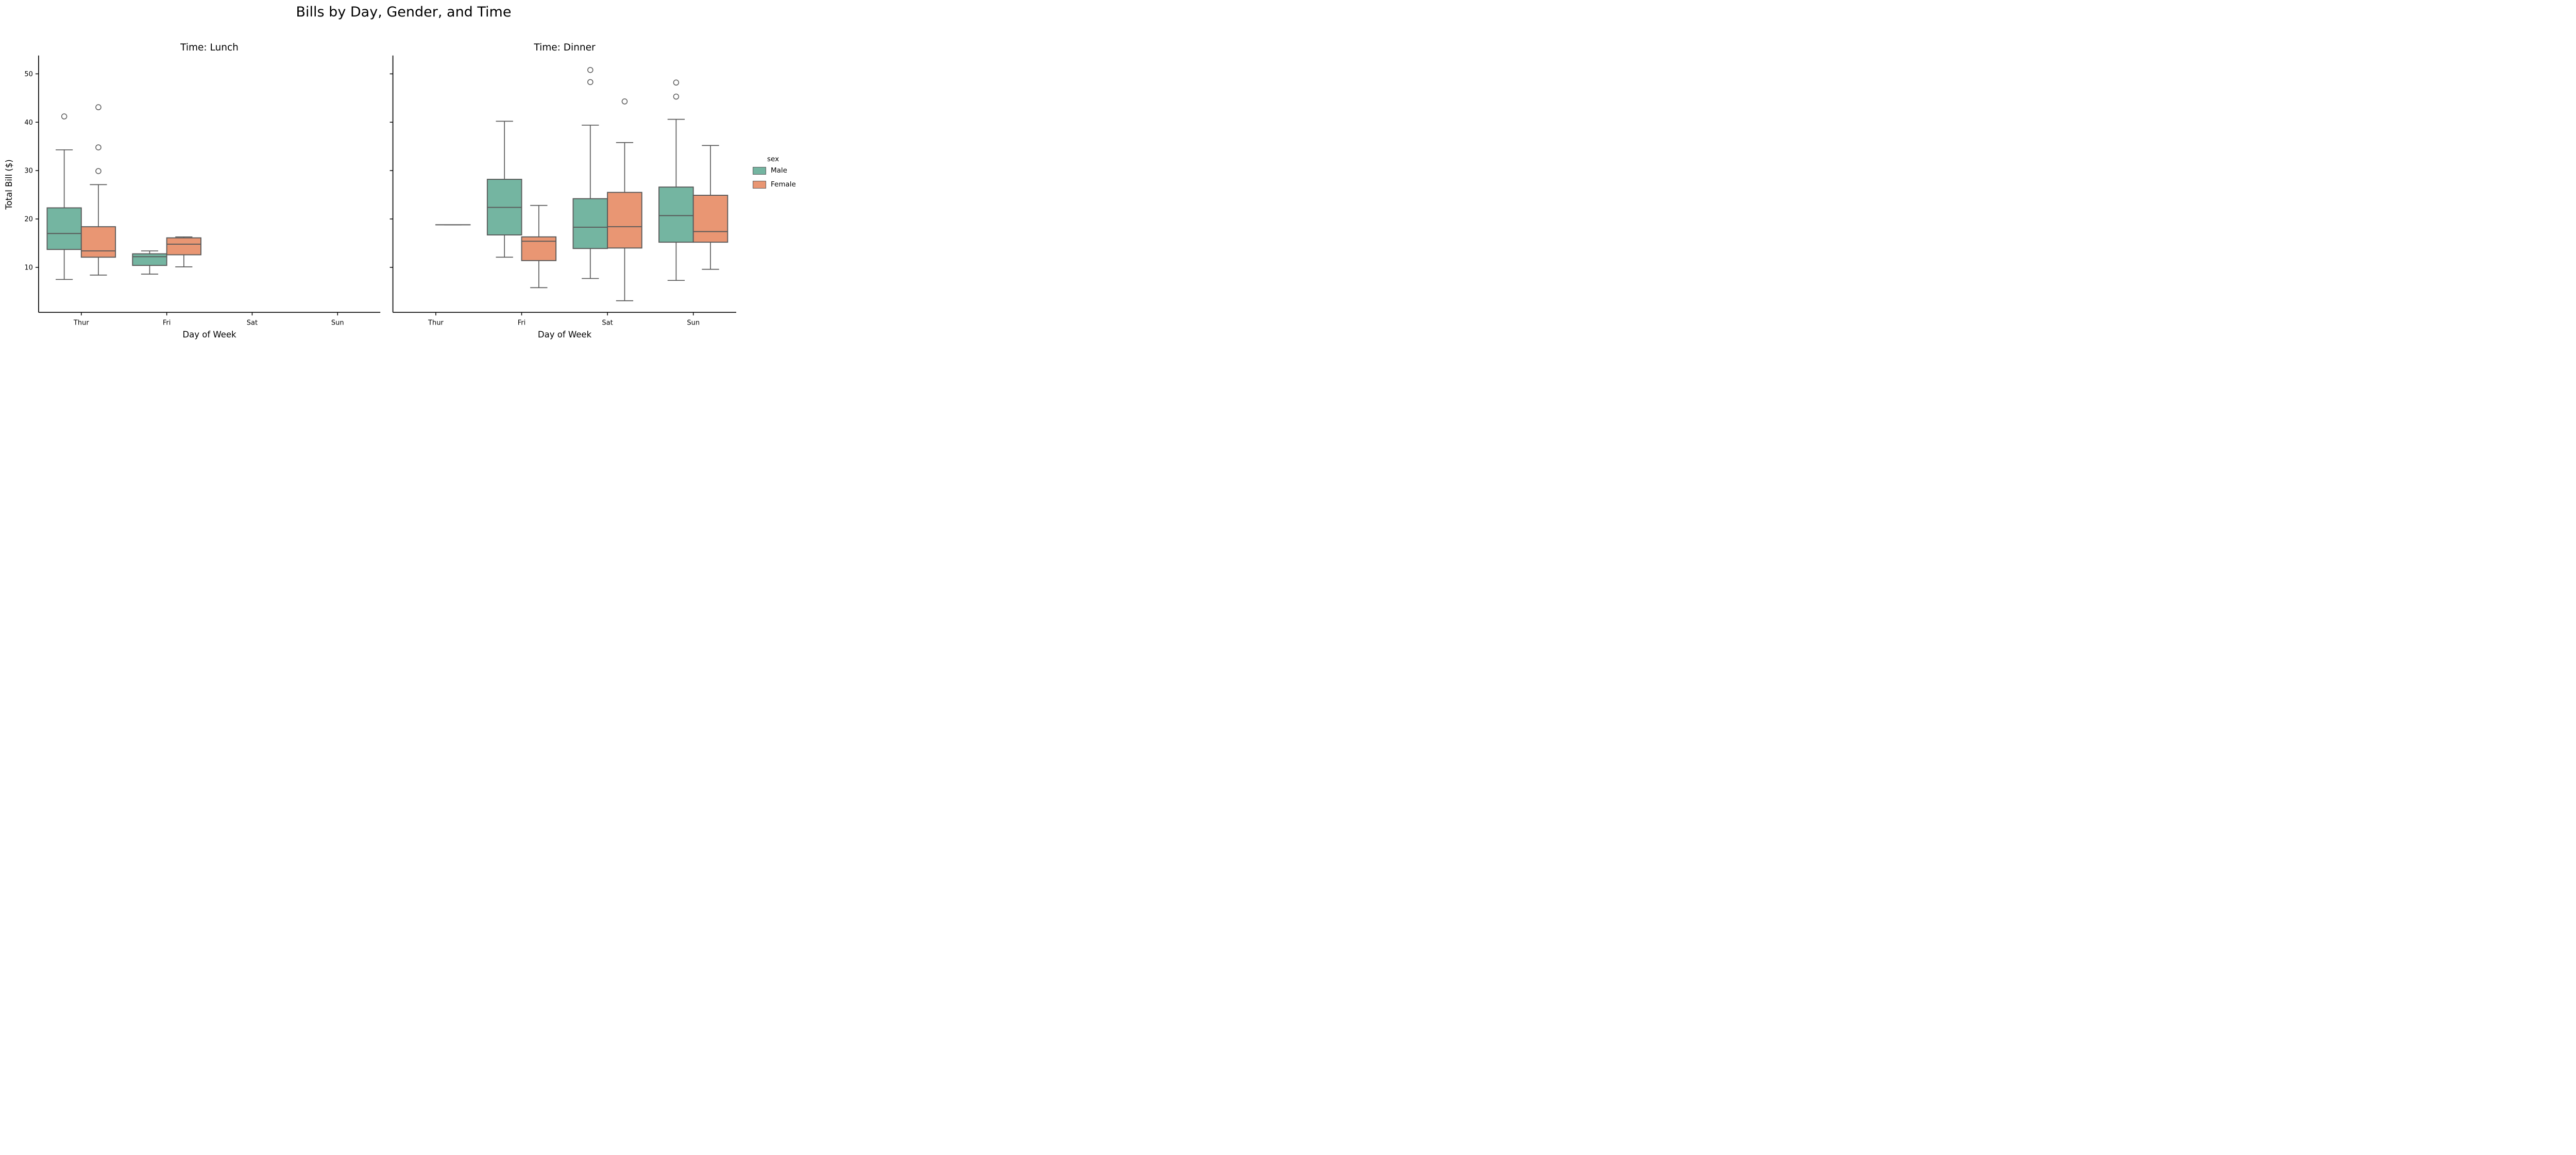  What do you see at coordinates (28, 74) in the screenshot?
I see `y-tick-label: 50` at bounding box center [28, 74].